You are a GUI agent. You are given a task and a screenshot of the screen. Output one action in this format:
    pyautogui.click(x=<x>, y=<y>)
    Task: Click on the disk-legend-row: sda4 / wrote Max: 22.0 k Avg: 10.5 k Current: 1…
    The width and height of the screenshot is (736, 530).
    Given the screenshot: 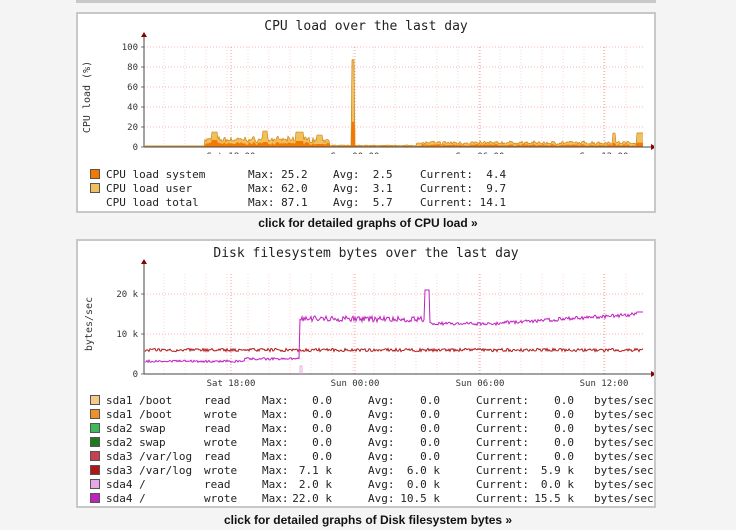 What is the action you would take?
    pyautogui.click(x=372, y=499)
    